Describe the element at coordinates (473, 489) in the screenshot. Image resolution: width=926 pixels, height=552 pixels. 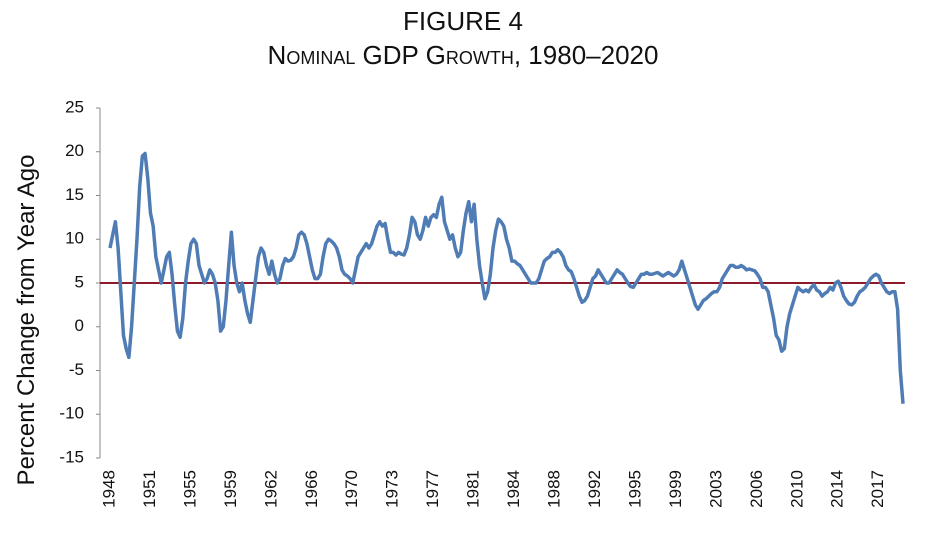
I see `x-tick-label: 1981` at that location.